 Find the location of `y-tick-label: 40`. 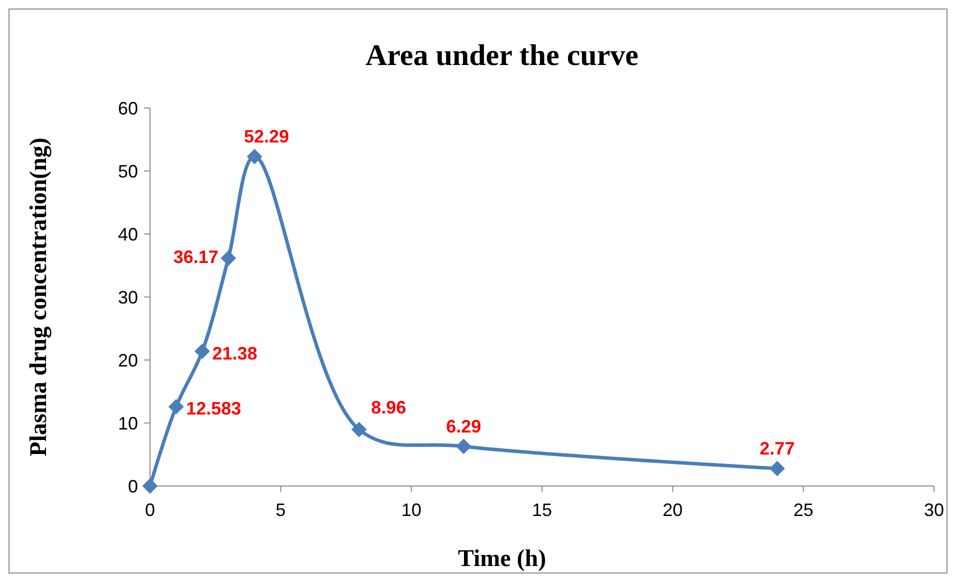

y-tick-label: 40 is located at coordinates (128, 234).